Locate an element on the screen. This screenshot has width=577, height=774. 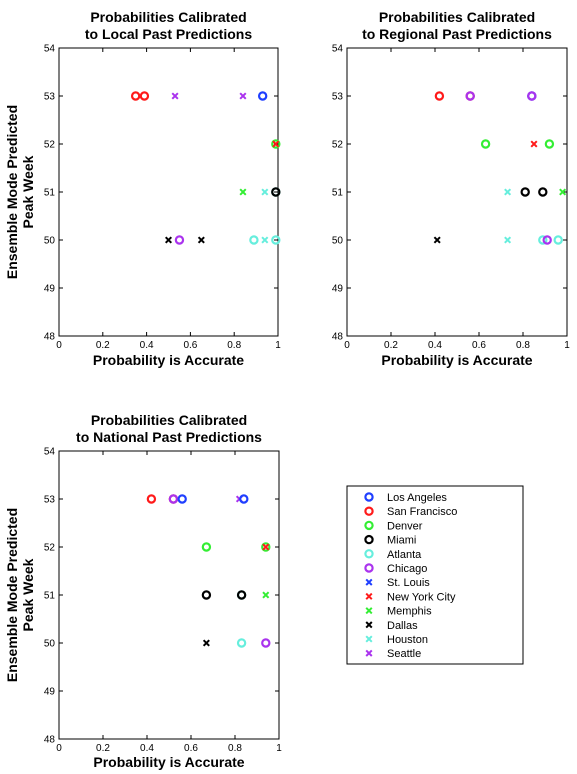
legend-label: Chicago is located at coordinates (407, 569).